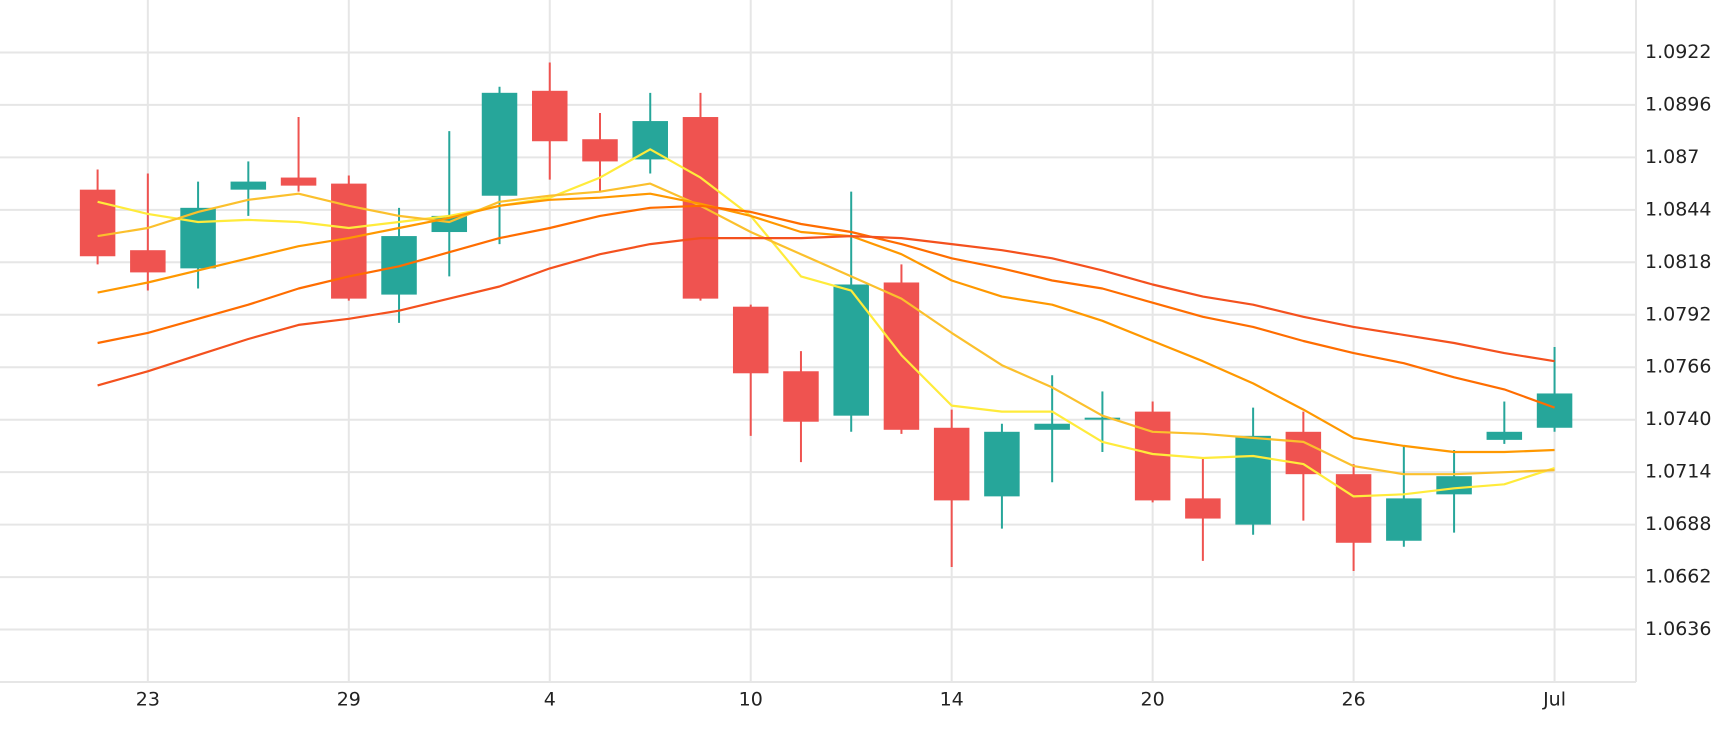 The image size is (1730, 730). Describe the element at coordinates (1678, 314) in the screenshot. I see `y-tick-label: 1.0792` at that location.